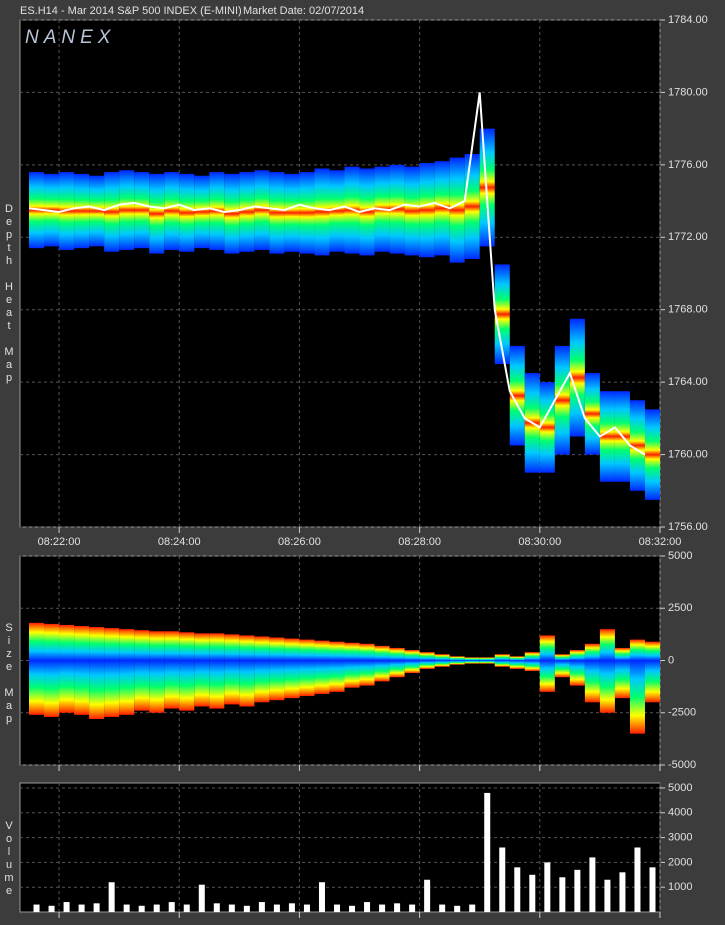 Image resolution: width=725 pixels, height=925 pixels. I want to click on y-tick-label: -5000, so click(682, 765).